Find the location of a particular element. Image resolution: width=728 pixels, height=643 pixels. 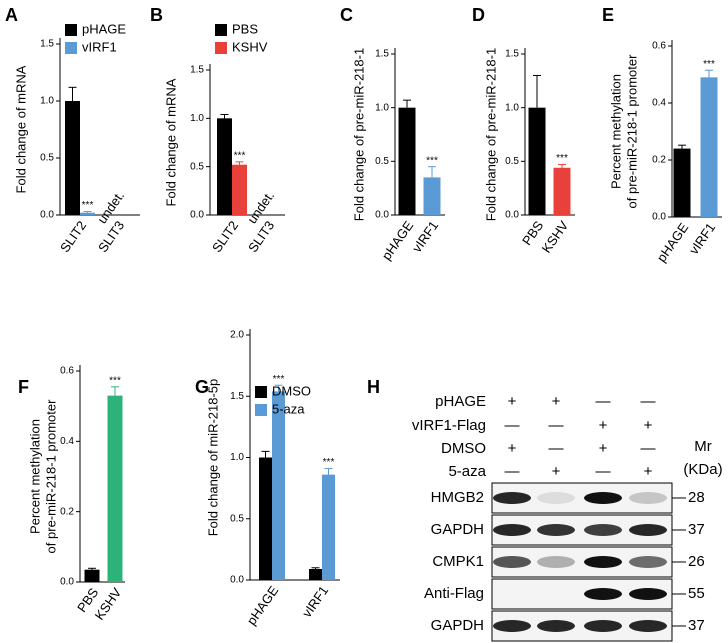

panel-letter: H is located at coordinates (373, 387).